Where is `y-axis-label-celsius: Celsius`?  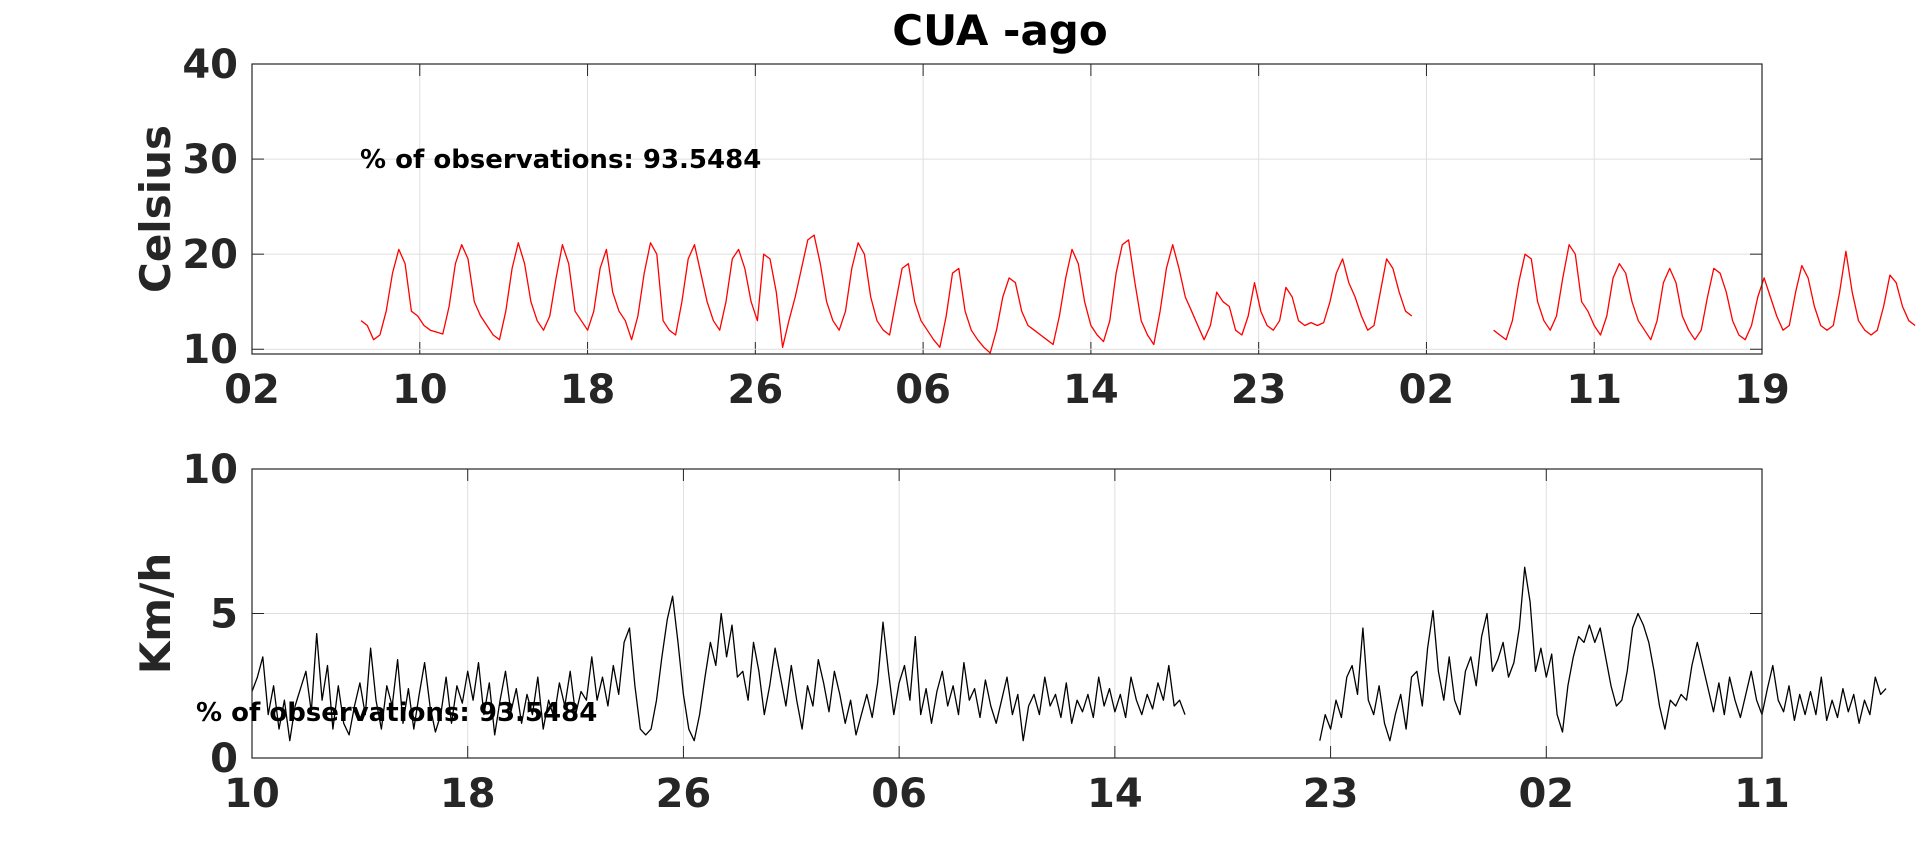
y-axis-label-celsius: Celsius is located at coordinates (155, 209).